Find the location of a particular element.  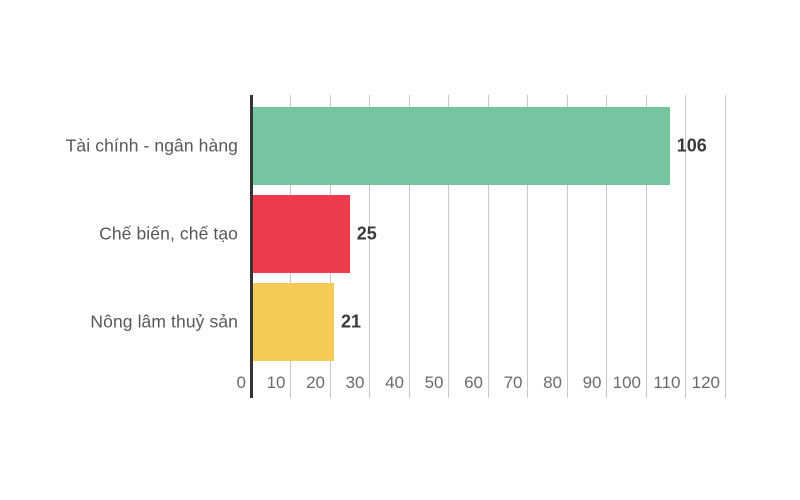

category-label: Chế biến, chế tạo is located at coordinates (168, 233).